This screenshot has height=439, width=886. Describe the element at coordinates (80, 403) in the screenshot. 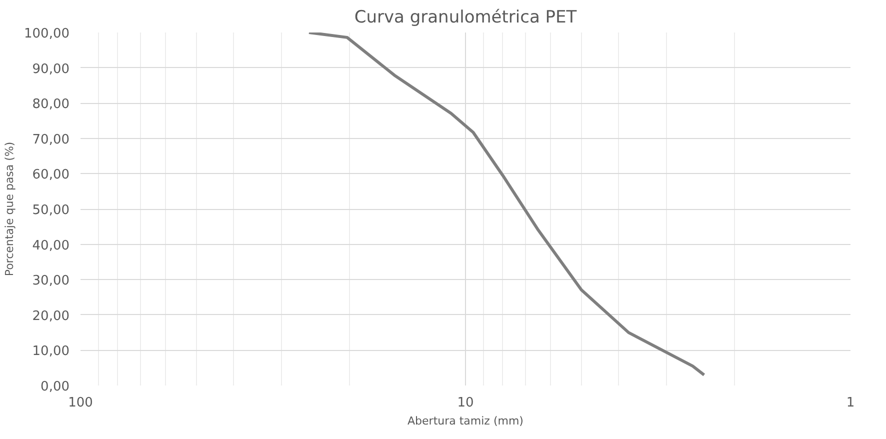

I see `x-tick-label: 100` at that location.